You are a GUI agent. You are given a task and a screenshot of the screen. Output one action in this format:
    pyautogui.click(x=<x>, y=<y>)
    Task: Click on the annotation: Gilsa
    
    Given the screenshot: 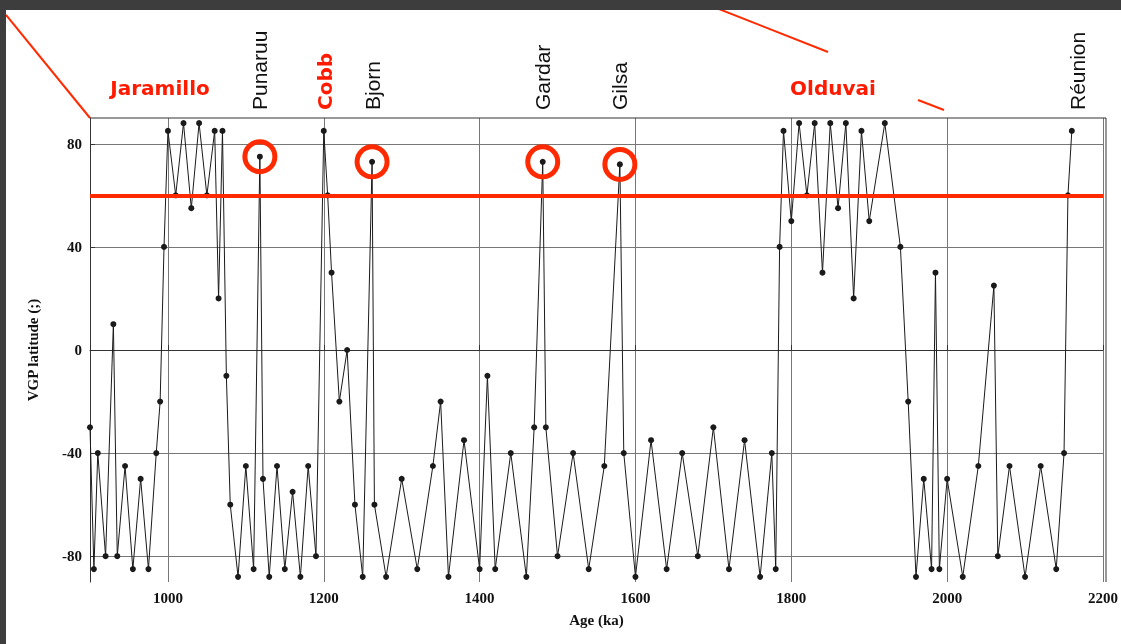 What is the action you would take?
    pyautogui.click(x=620, y=85)
    